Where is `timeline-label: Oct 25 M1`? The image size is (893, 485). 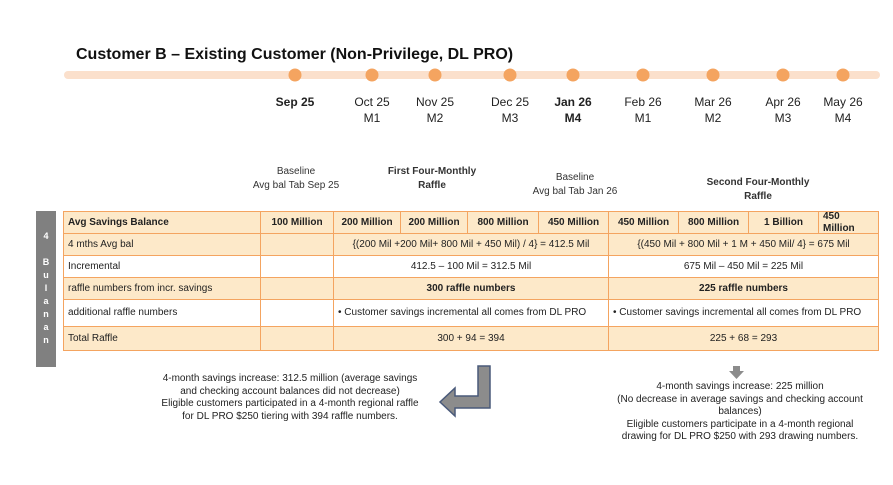
timeline-label: Oct 25 M1 is located at coordinates (372, 110).